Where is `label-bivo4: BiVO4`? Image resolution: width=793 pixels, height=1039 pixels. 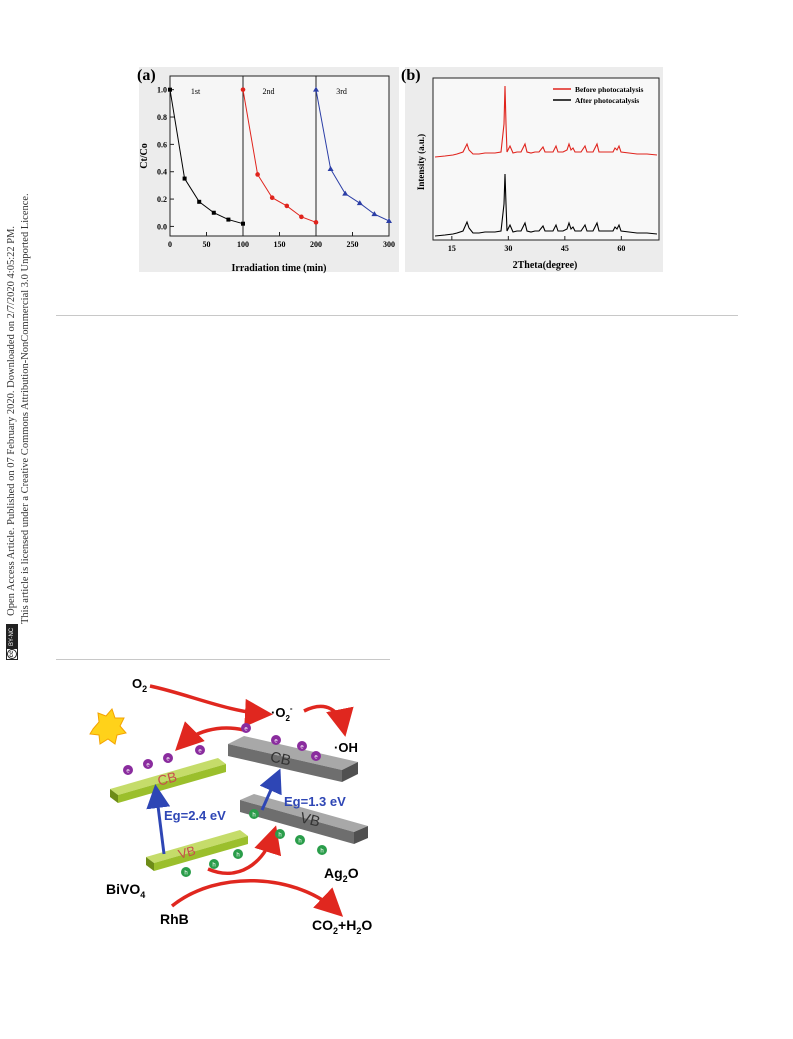 label-bivo4: BiVO4 is located at coordinates (125, 890).